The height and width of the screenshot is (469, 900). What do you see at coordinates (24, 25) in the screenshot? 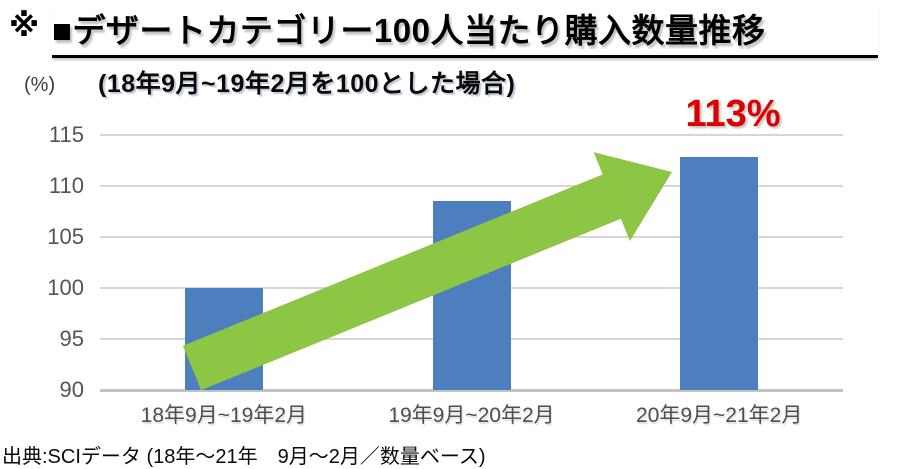
I see `note-marker: ※` at bounding box center [24, 25].